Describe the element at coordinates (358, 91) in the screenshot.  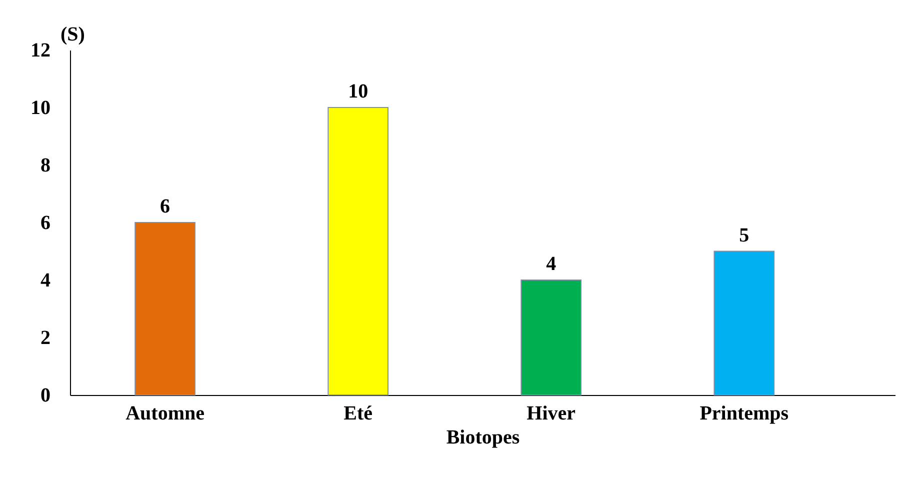
I see `data-label: 10` at that location.